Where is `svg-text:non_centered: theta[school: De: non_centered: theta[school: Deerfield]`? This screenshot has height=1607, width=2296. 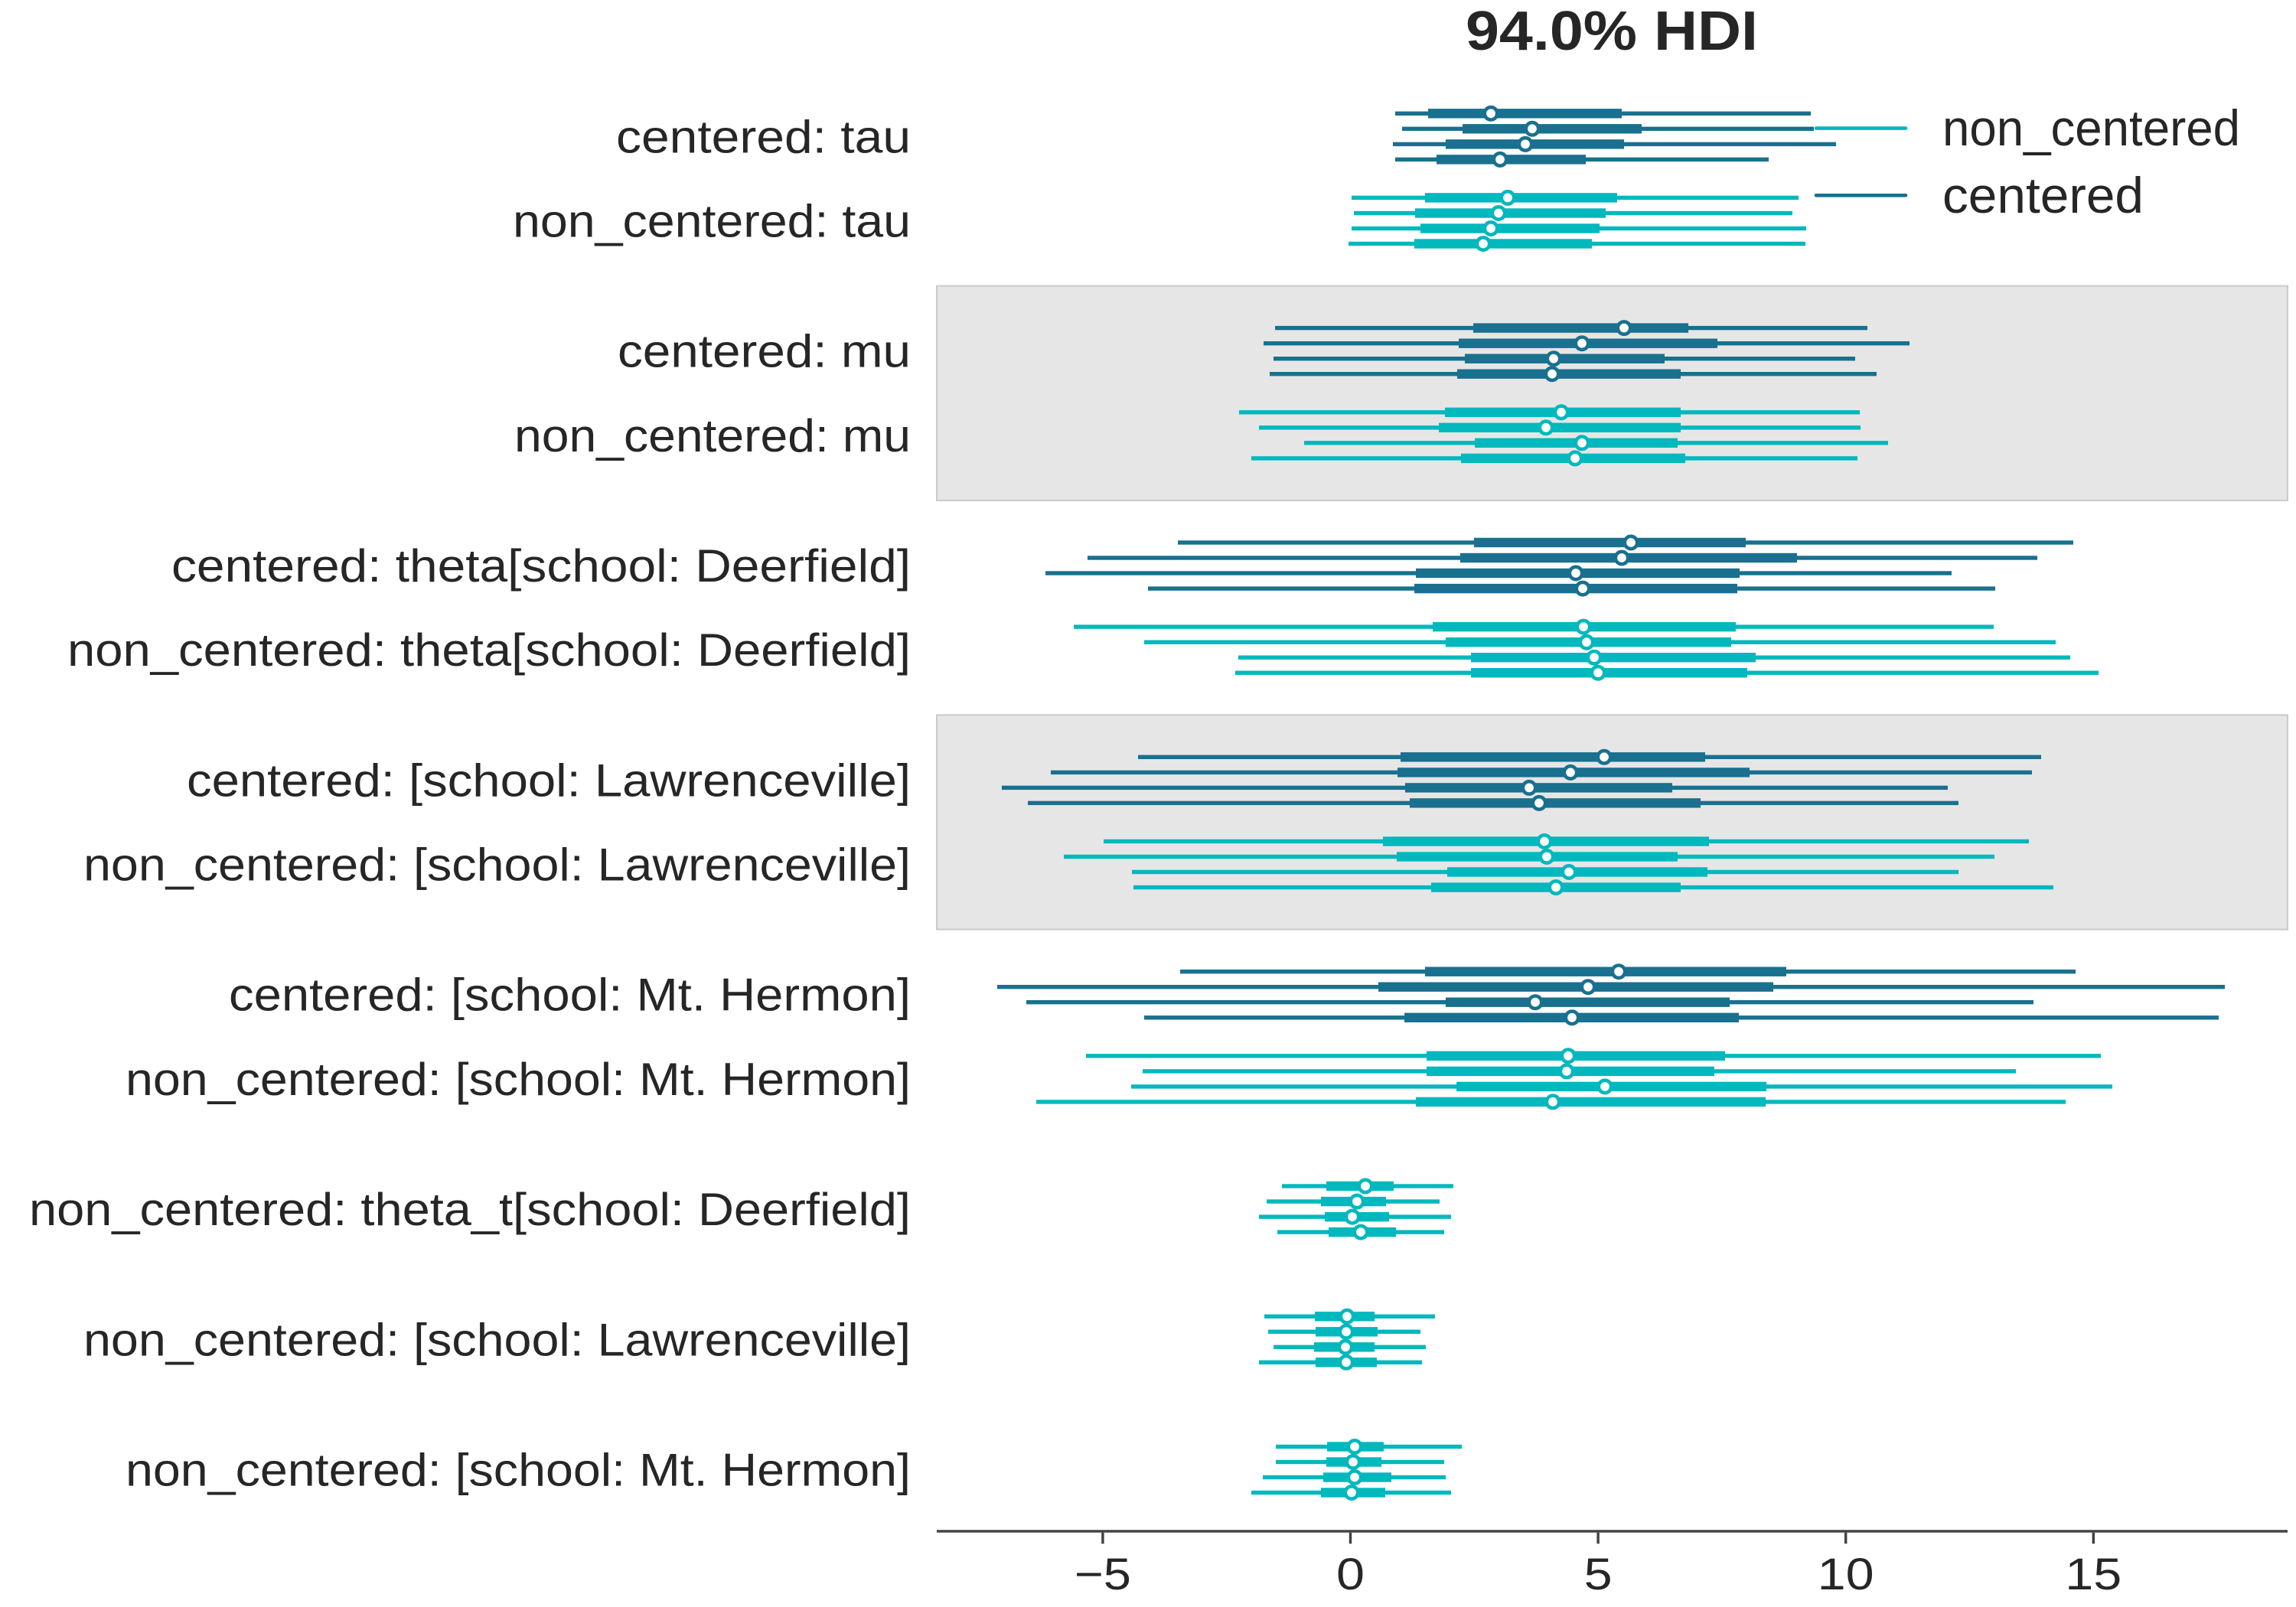 svg-text:non_centered: theta[school: De: non_centered: theta[school: Deerfield] is located at coordinates (489, 650).